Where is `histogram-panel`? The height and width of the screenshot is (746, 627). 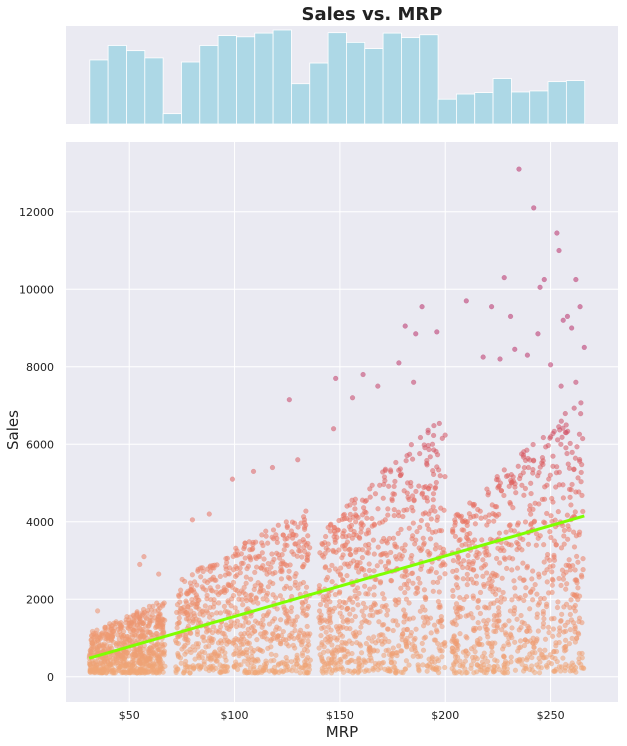
histogram-panel is located at coordinates (342, 75).